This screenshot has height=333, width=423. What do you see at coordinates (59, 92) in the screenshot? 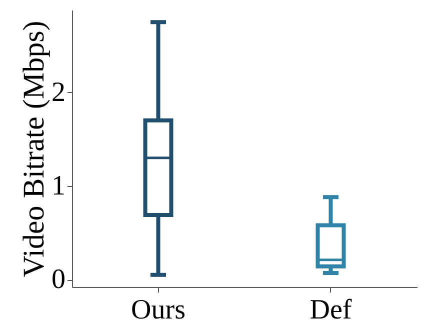
I see `y-tick-label: 2` at bounding box center [59, 92].